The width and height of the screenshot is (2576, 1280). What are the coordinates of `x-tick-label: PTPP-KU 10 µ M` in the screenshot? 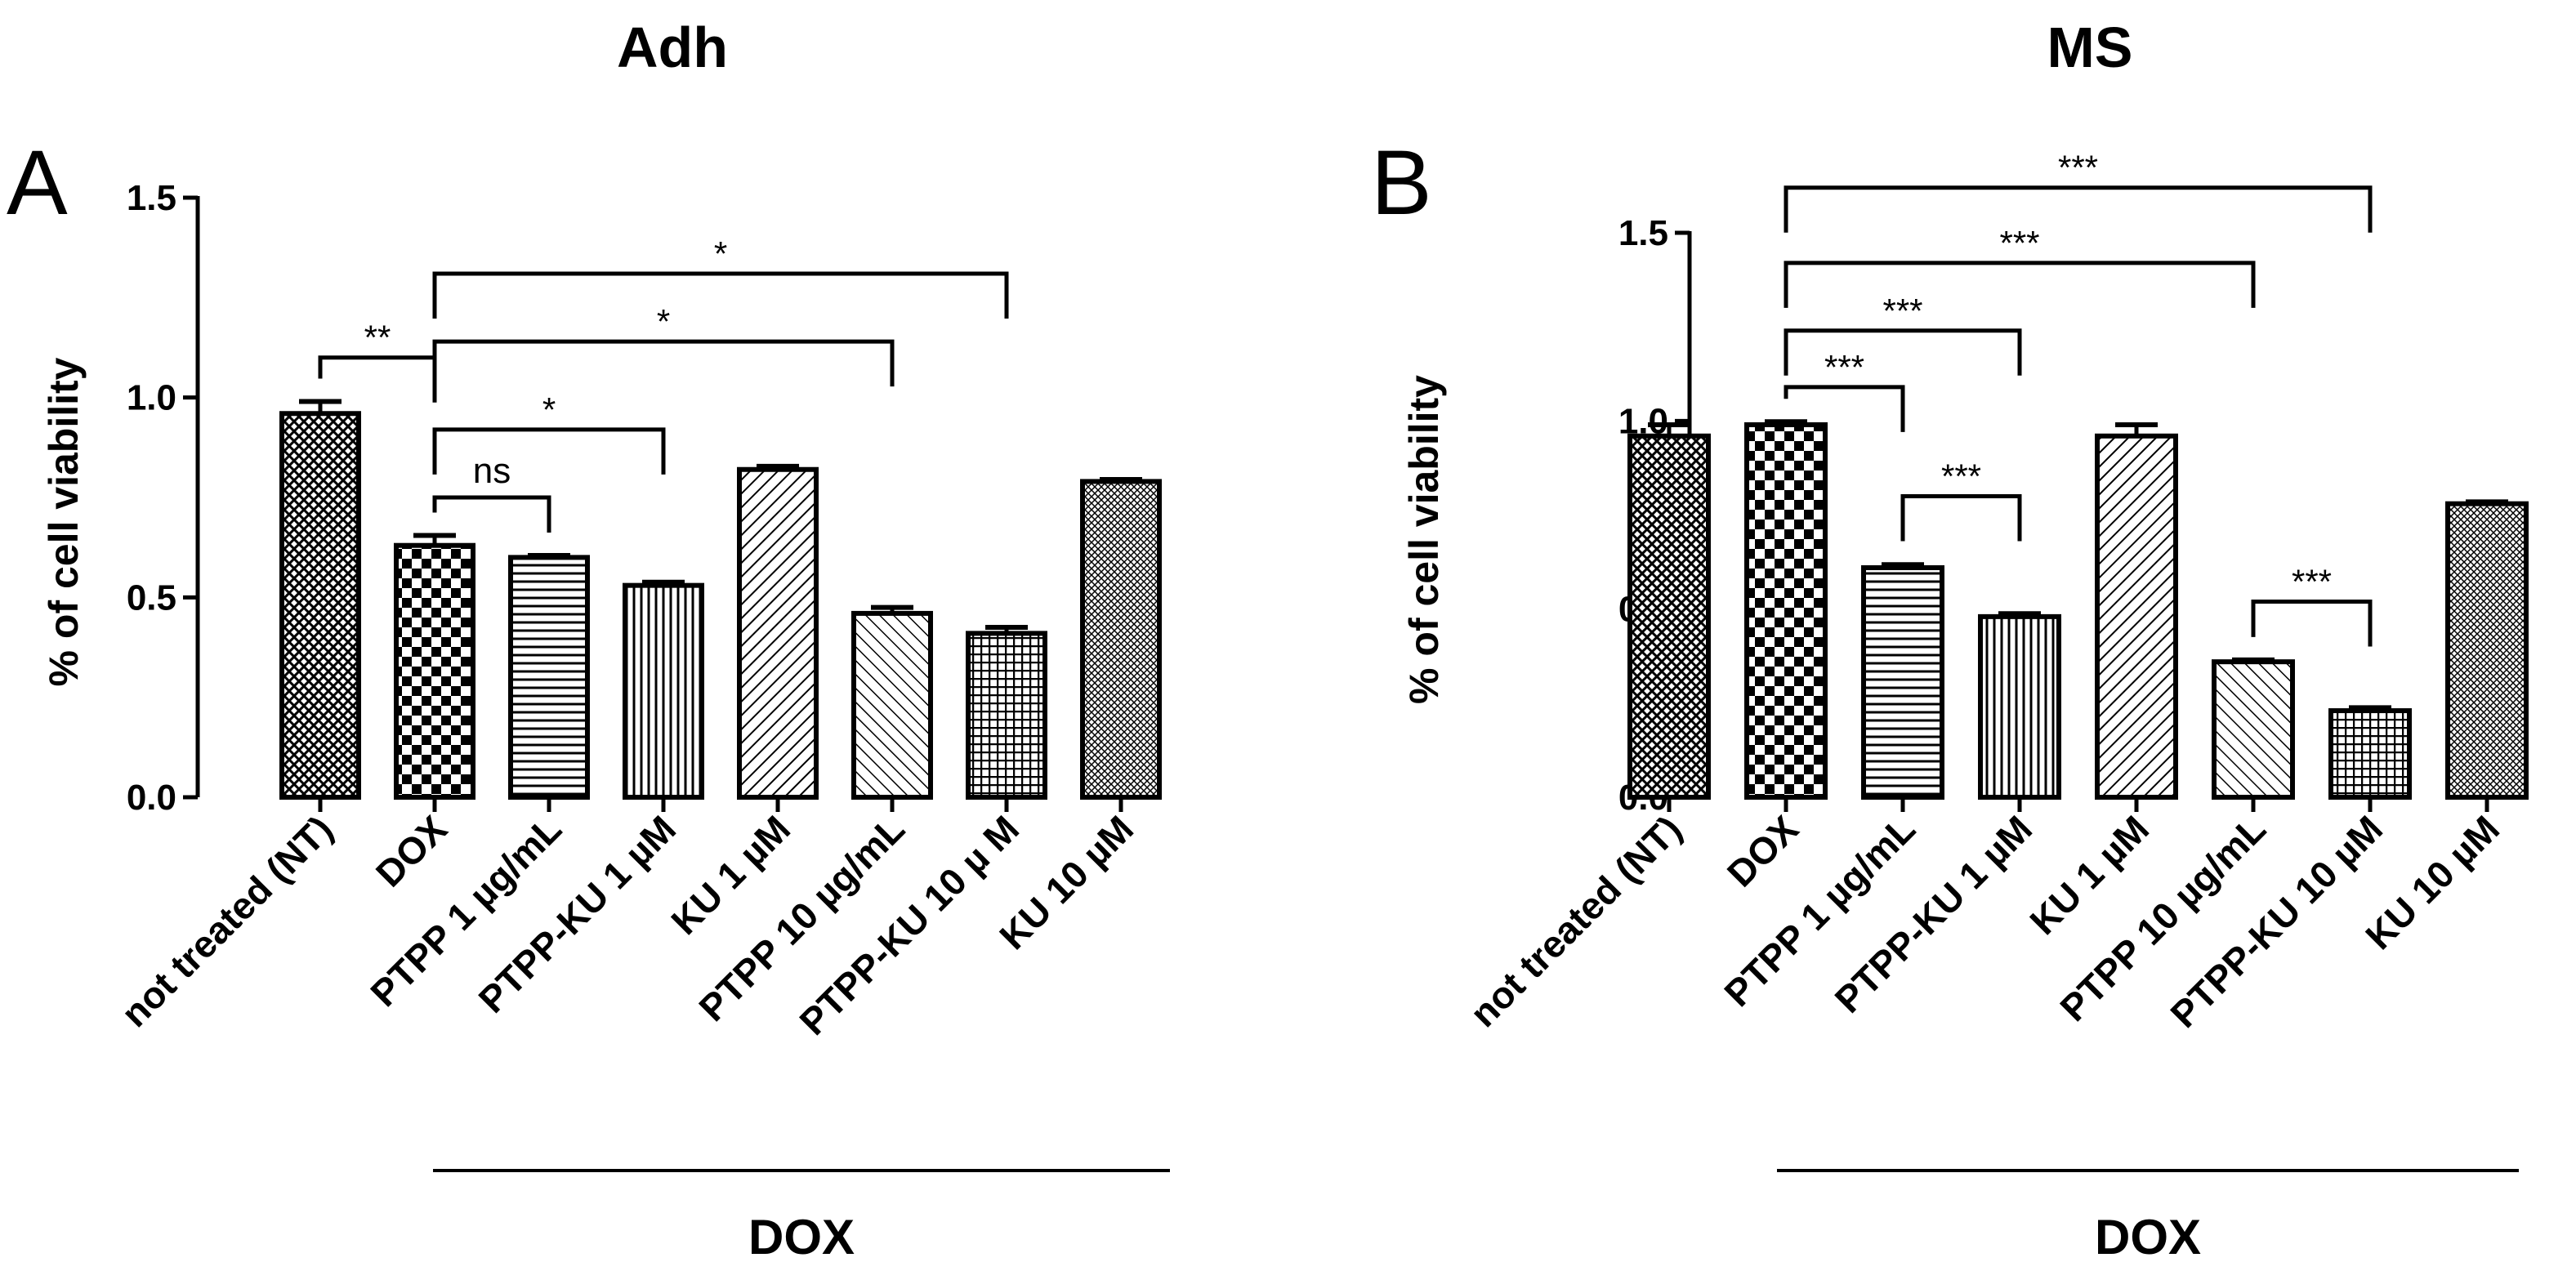 It's located at (909, 925).